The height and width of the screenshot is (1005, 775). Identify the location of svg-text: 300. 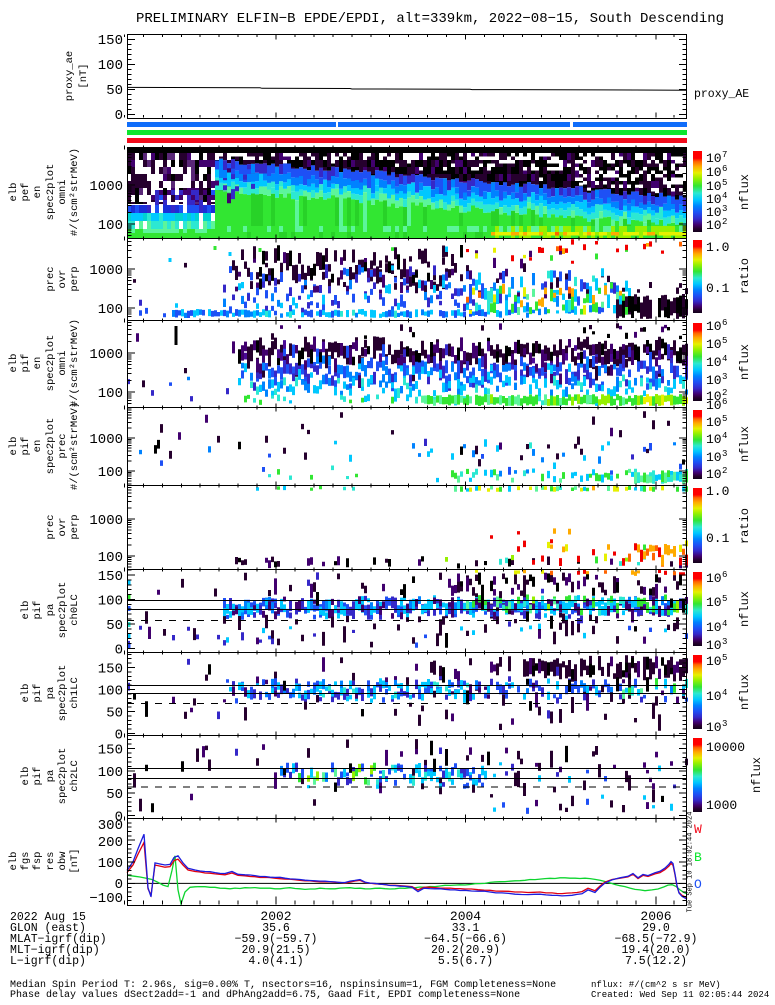
(110, 826).